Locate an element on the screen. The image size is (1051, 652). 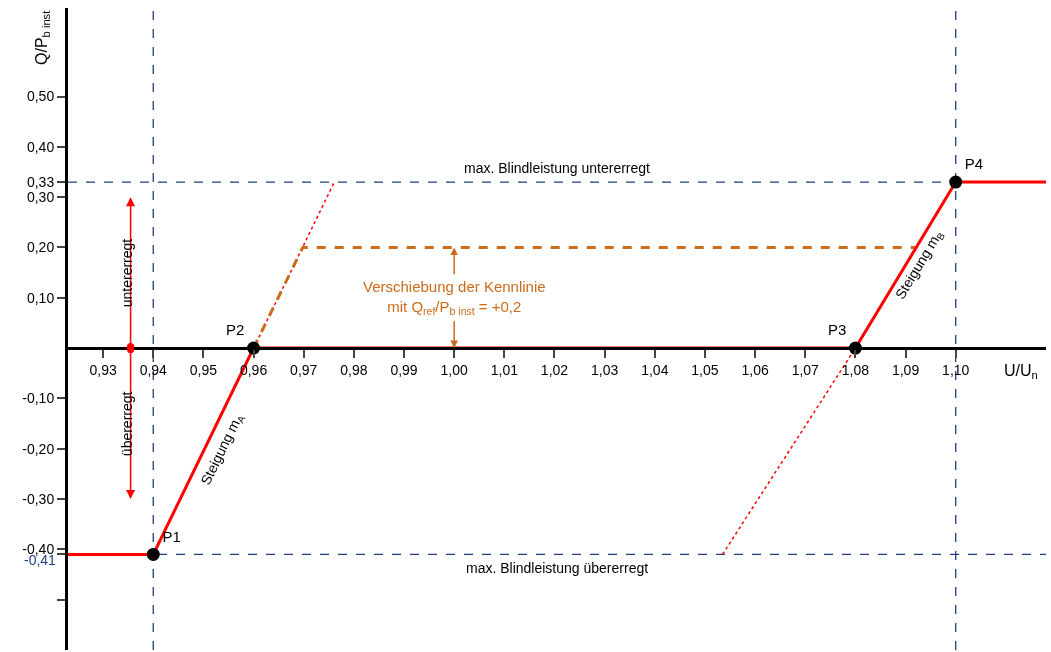
x-tick-label: 0,97 is located at coordinates (304, 369).